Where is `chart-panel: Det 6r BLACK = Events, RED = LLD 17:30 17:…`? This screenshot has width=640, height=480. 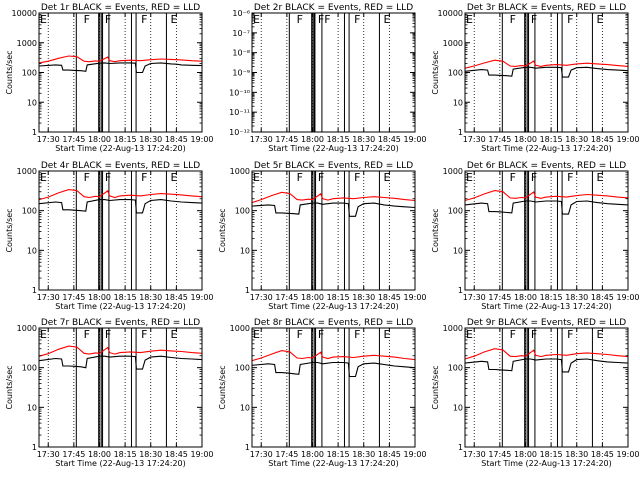 chart-panel: Det 6r BLACK = Events, RED = LLD 17:30 17:… is located at coordinates (535, 236).